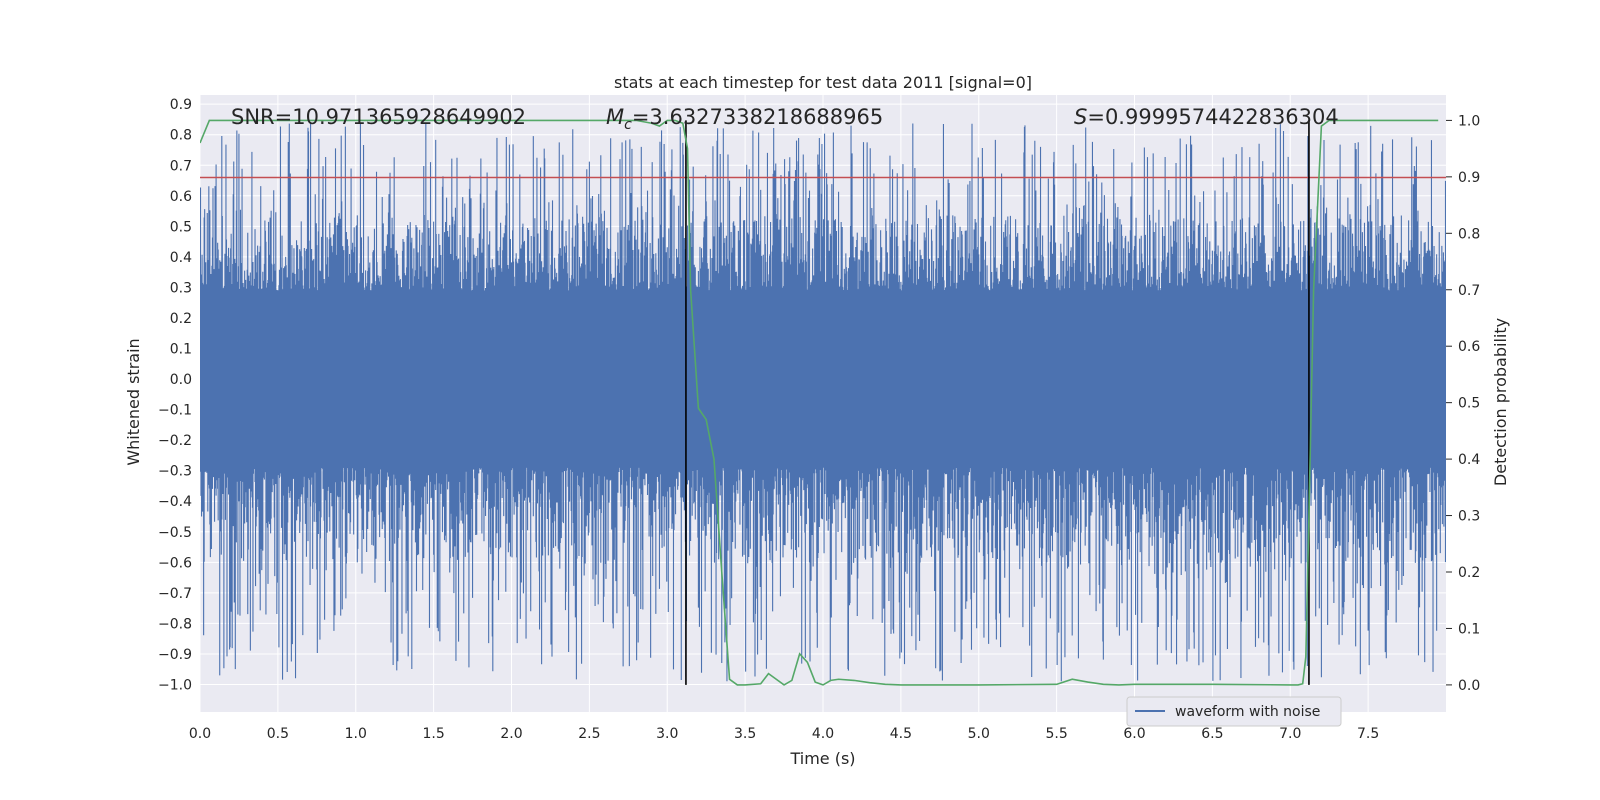  I want to click on chirp-mass-value: =3.6327338218688965, so click(757, 117).